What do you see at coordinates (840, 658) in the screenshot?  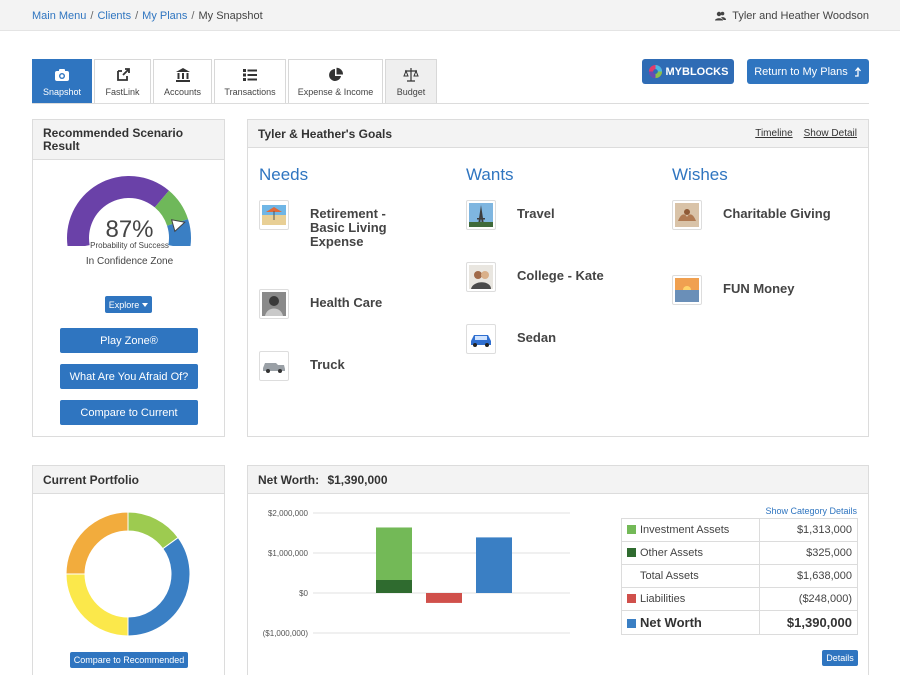 I see `details-button: Details` at bounding box center [840, 658].